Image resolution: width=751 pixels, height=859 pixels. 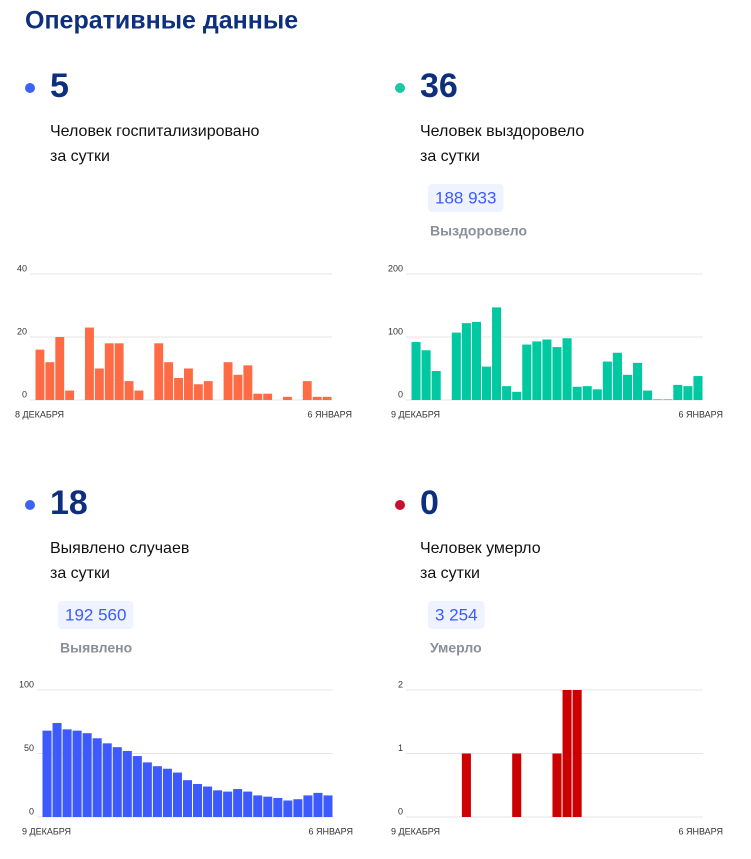 I want to click on y-tick-label: 2, so click(x=400, y=684).